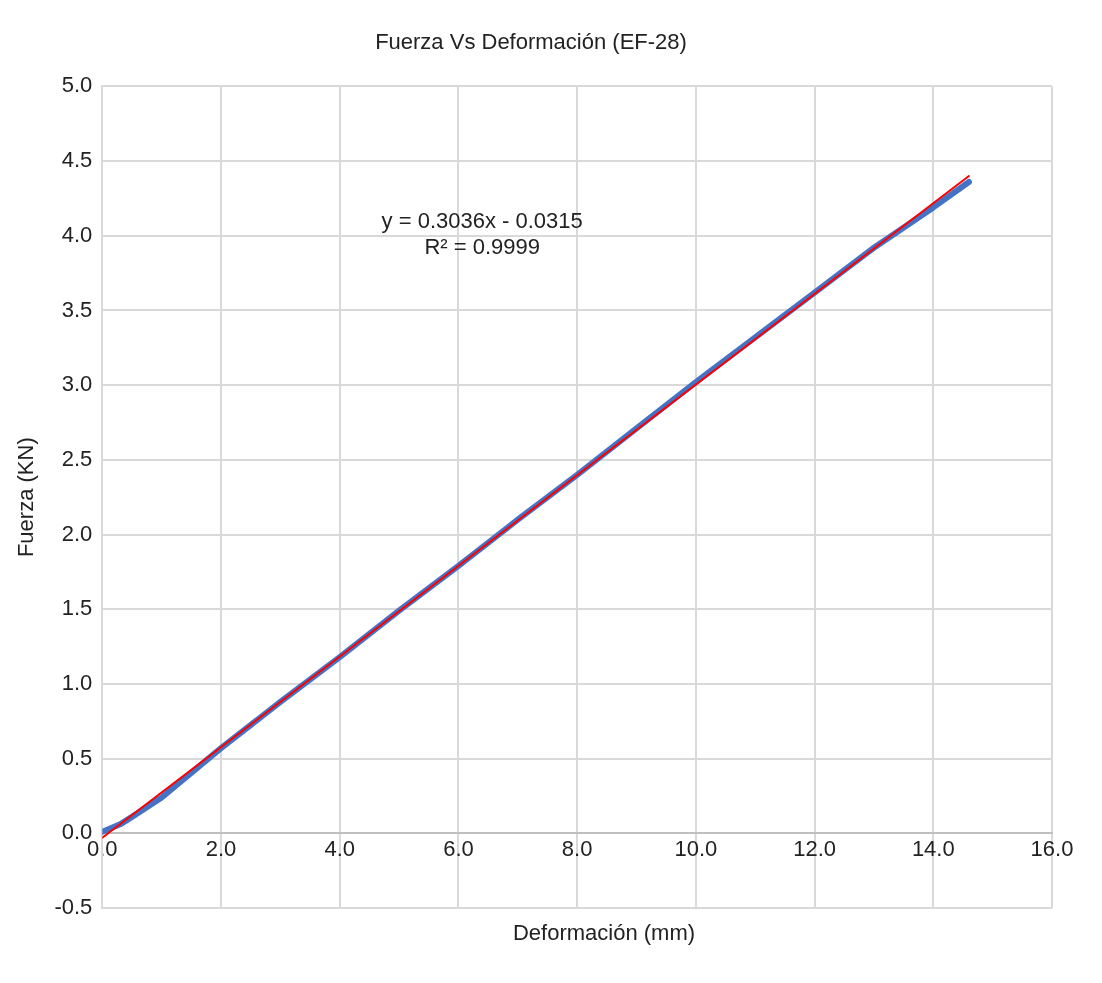  Describe the element at coordinates (577, 848) in the screenshot. I see `x-tick-label: 8.0` at that location.